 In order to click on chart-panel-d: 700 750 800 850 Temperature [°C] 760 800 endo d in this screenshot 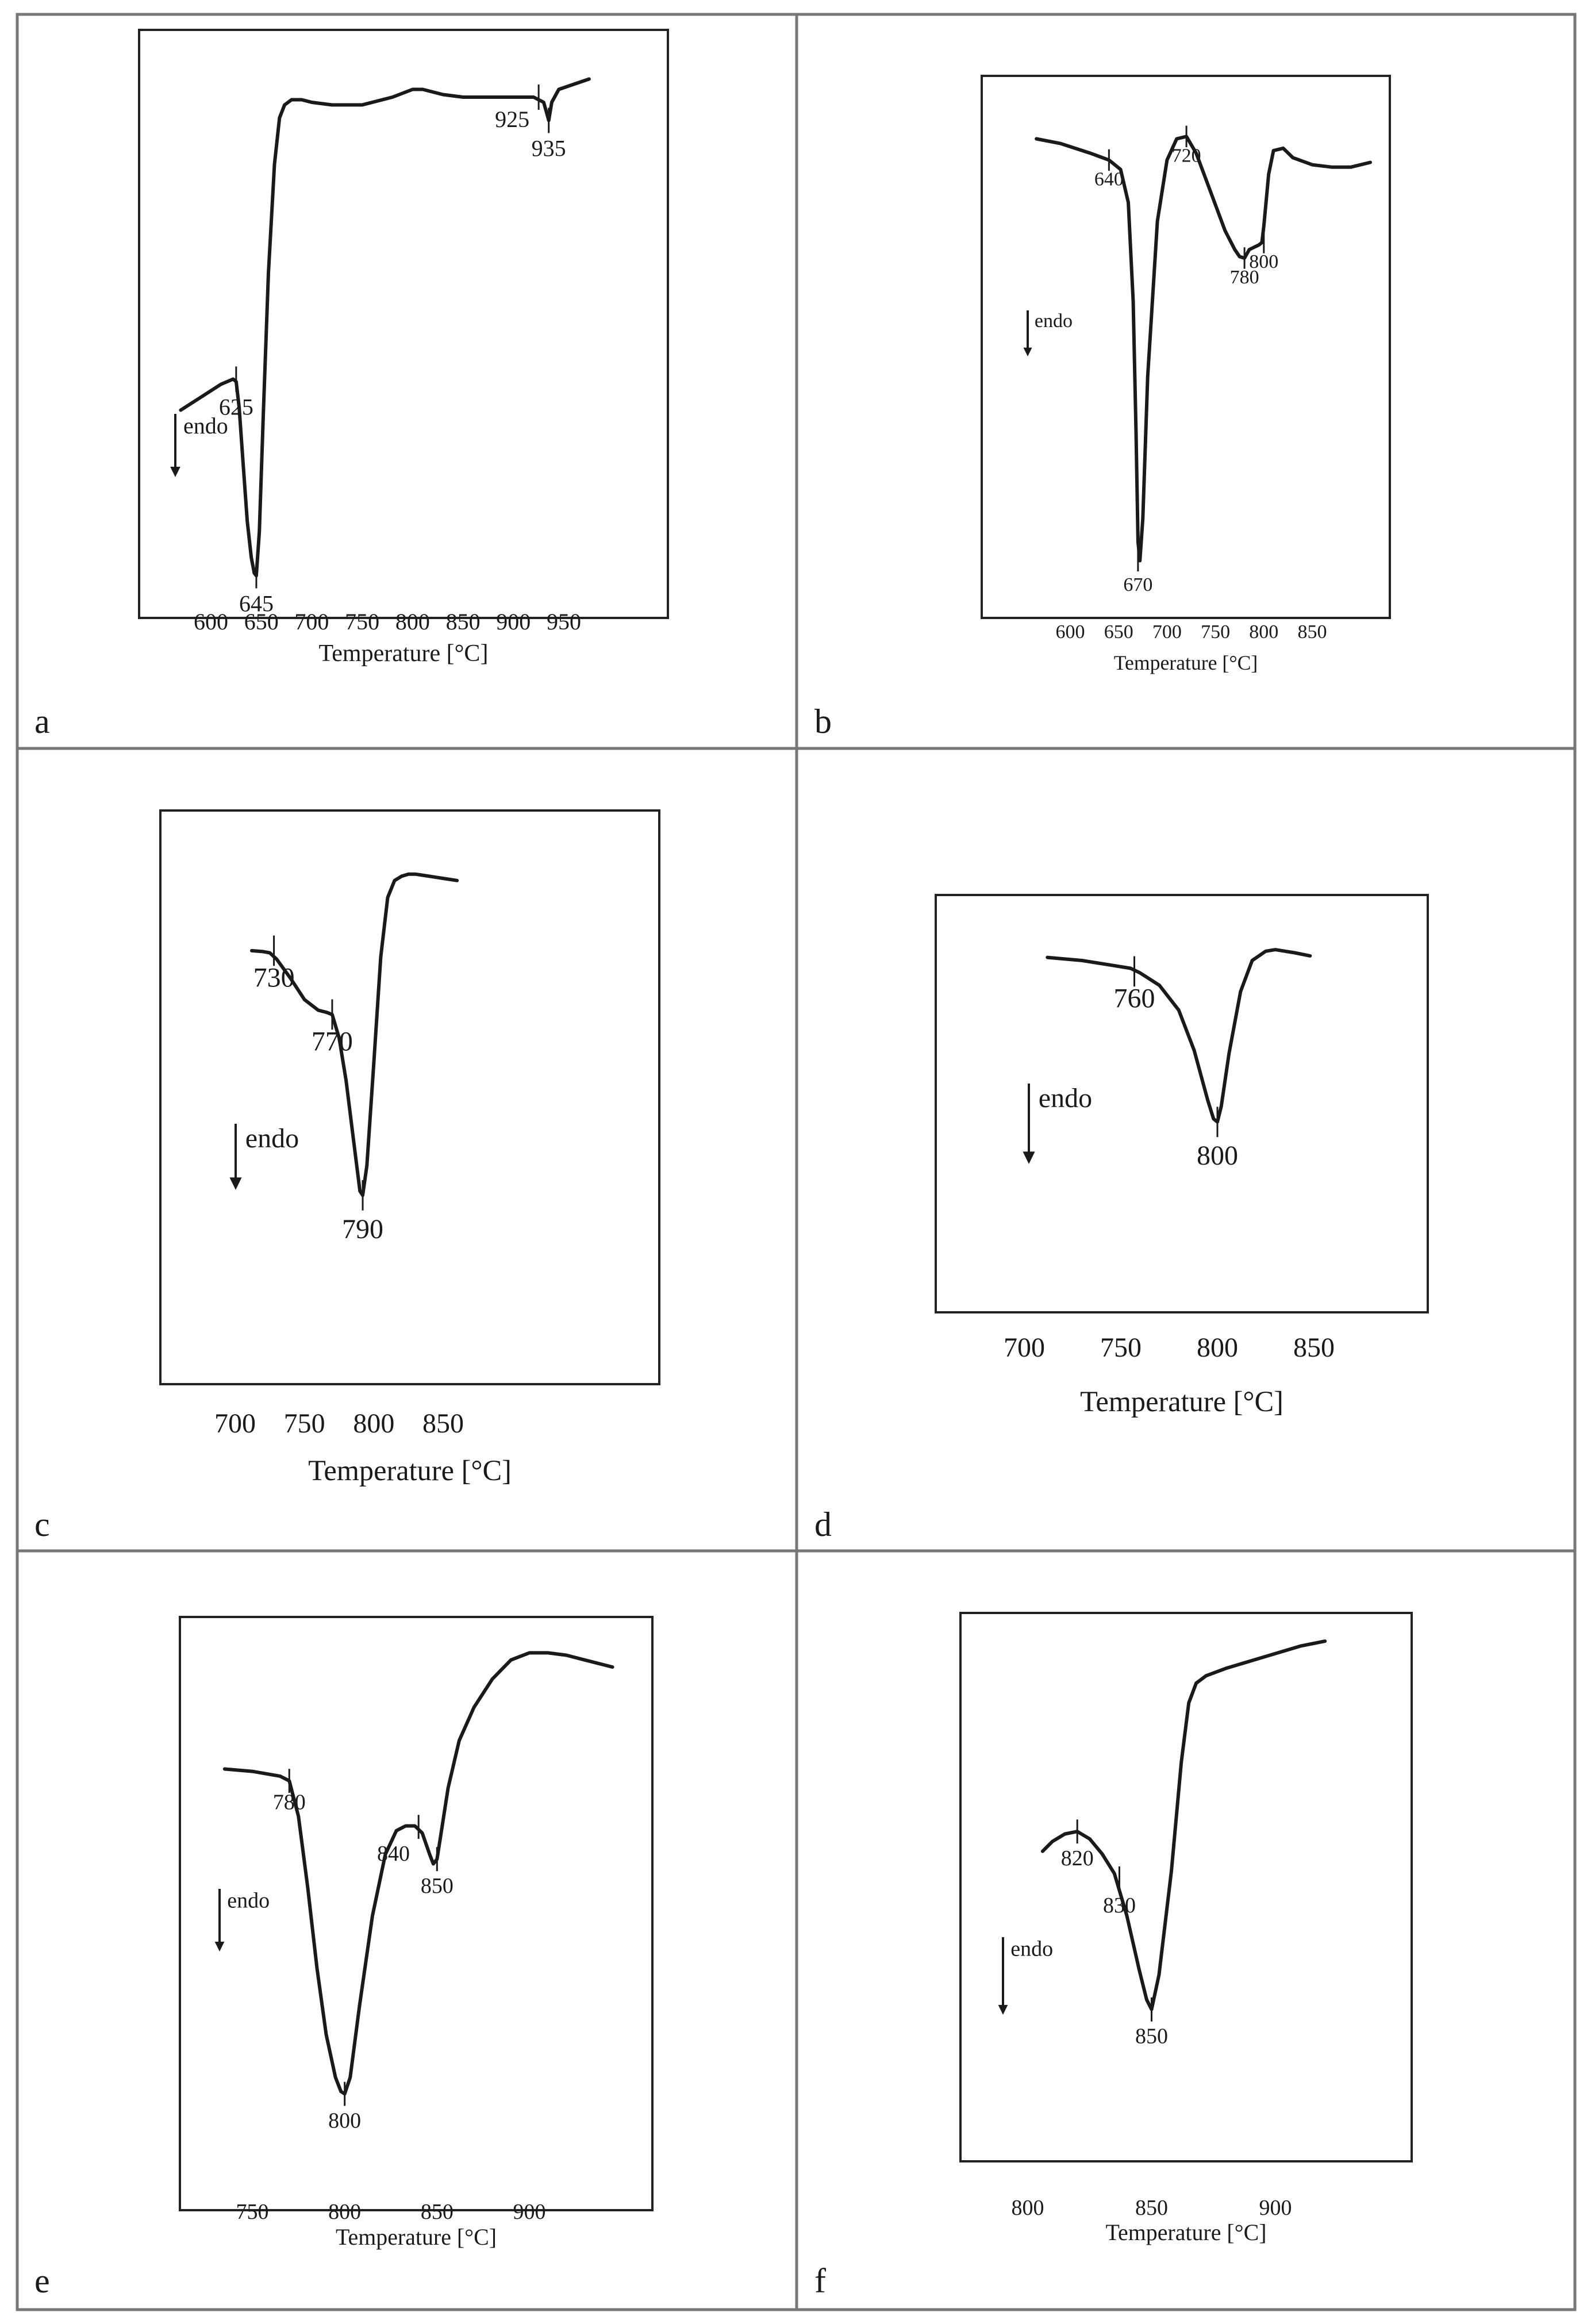, I will do `click(1121, 1218)`.